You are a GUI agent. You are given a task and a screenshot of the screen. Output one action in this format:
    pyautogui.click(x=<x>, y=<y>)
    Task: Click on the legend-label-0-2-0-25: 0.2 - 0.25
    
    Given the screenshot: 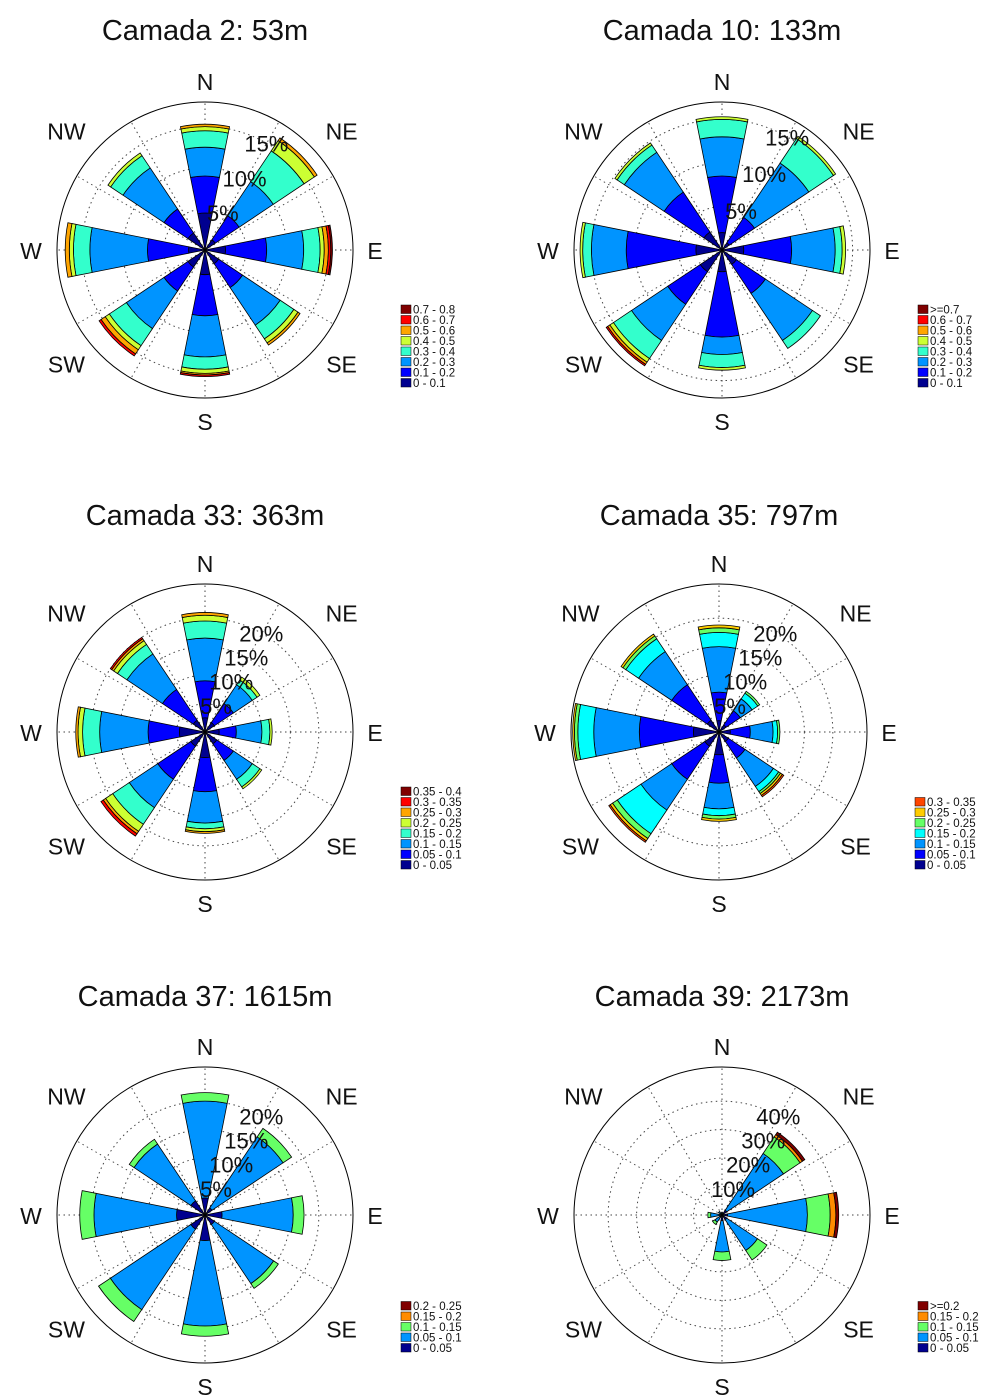 What is the action you would take?
    pyautogui.click(x=437, y=1307)
    